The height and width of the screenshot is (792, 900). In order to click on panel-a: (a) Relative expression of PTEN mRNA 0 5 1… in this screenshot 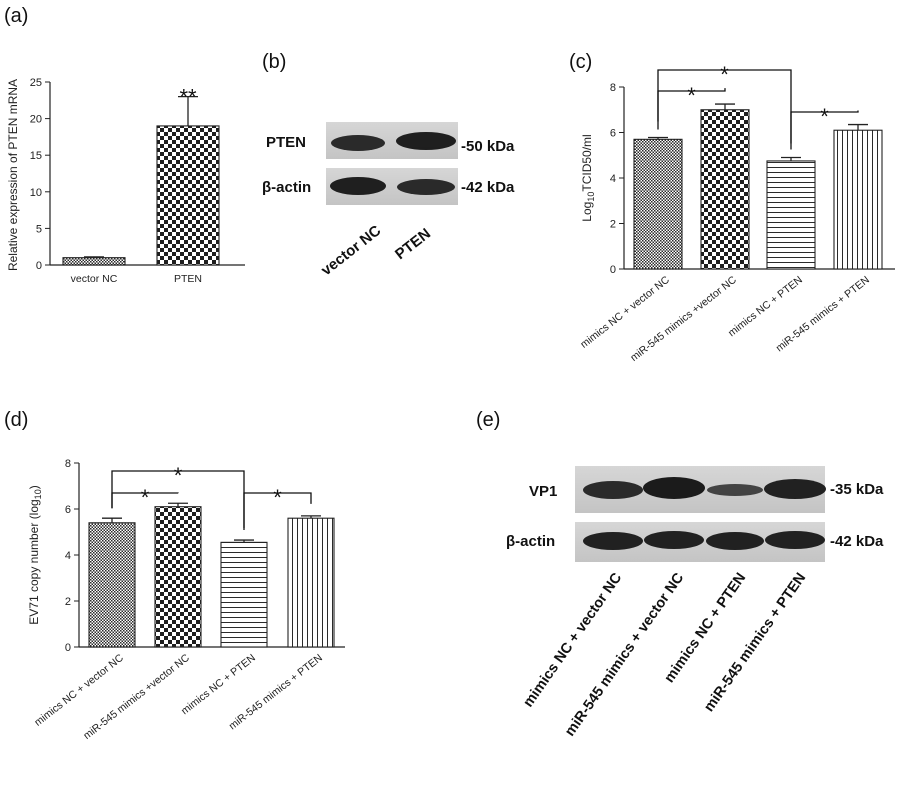, I will do `click(124, 145)`.